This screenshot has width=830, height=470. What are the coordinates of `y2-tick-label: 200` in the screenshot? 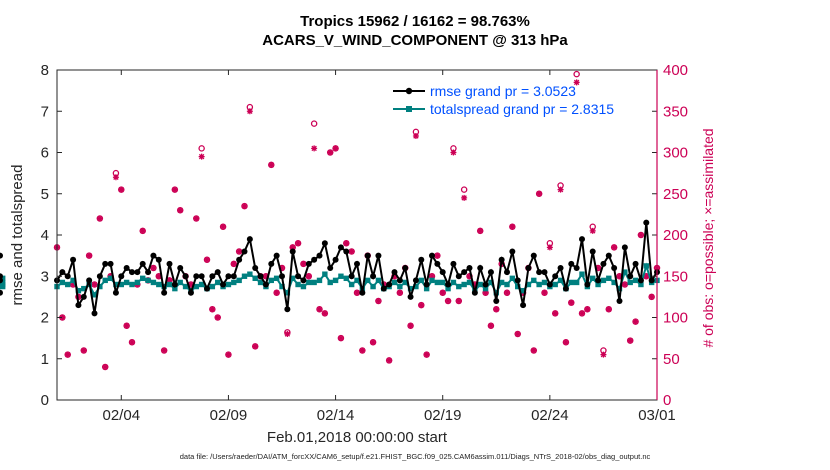 It's located at (675, 235).